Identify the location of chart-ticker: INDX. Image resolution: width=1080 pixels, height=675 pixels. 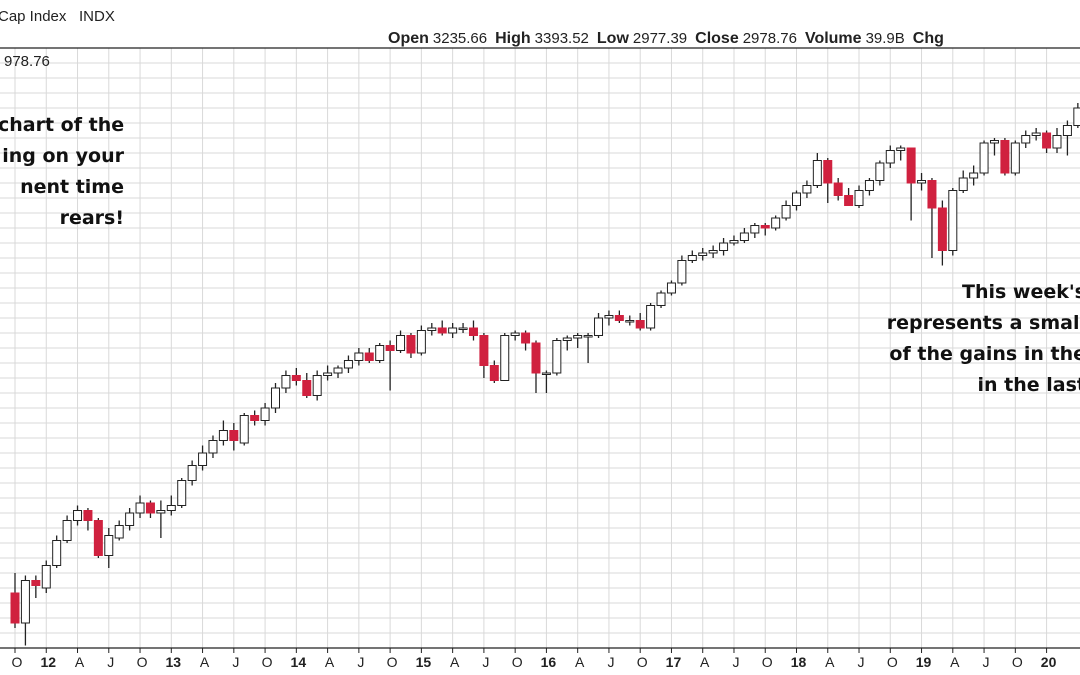
(97, 16).